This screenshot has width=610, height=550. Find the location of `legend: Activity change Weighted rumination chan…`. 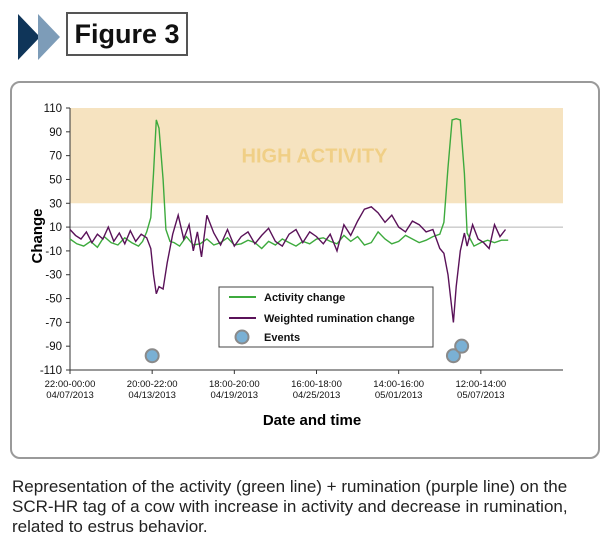

legend: Activity change Weighted rumination chan… is located at coordinates (326, 317).